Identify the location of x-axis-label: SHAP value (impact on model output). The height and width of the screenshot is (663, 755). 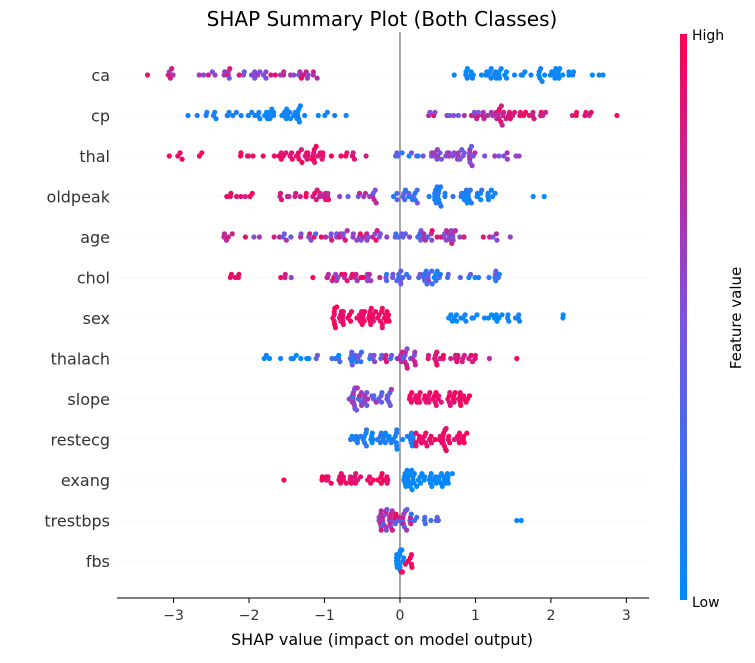
(382, 639).